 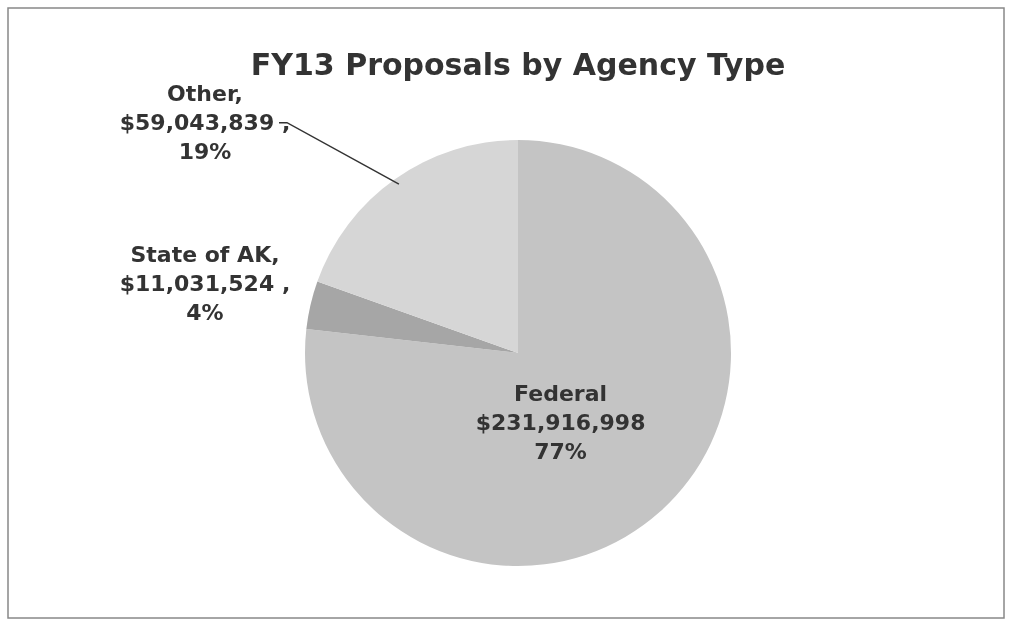 What do you see at coordinates (561, 394) in the screenshot?
I see `slice-label: Federal` at bounding box center [561, 394].